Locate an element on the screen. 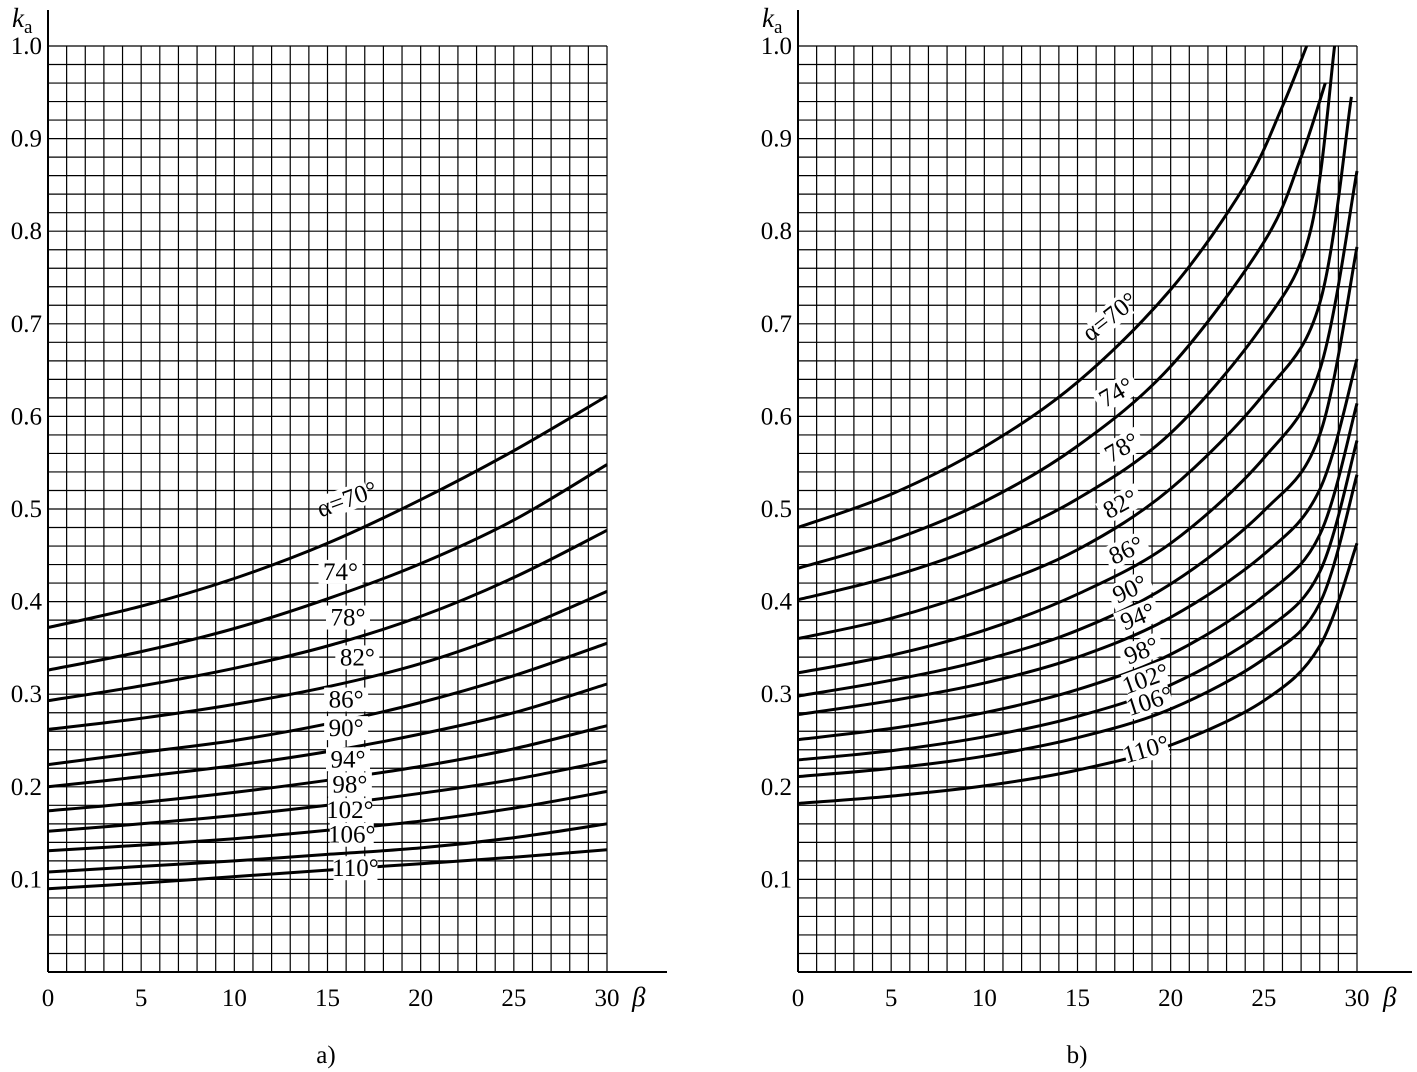  series-label: 98° is located at coordinates (349, 784).